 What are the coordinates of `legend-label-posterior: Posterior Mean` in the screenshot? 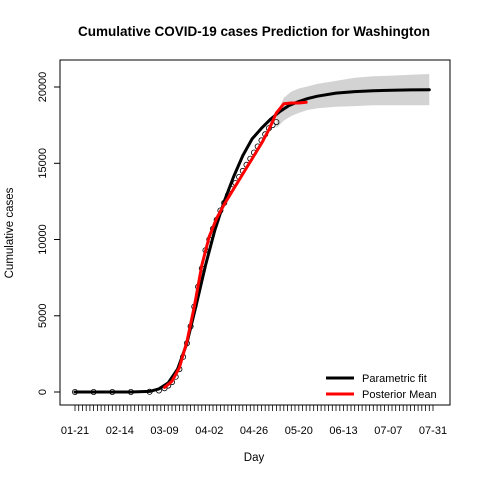 It's located at (399, 395).